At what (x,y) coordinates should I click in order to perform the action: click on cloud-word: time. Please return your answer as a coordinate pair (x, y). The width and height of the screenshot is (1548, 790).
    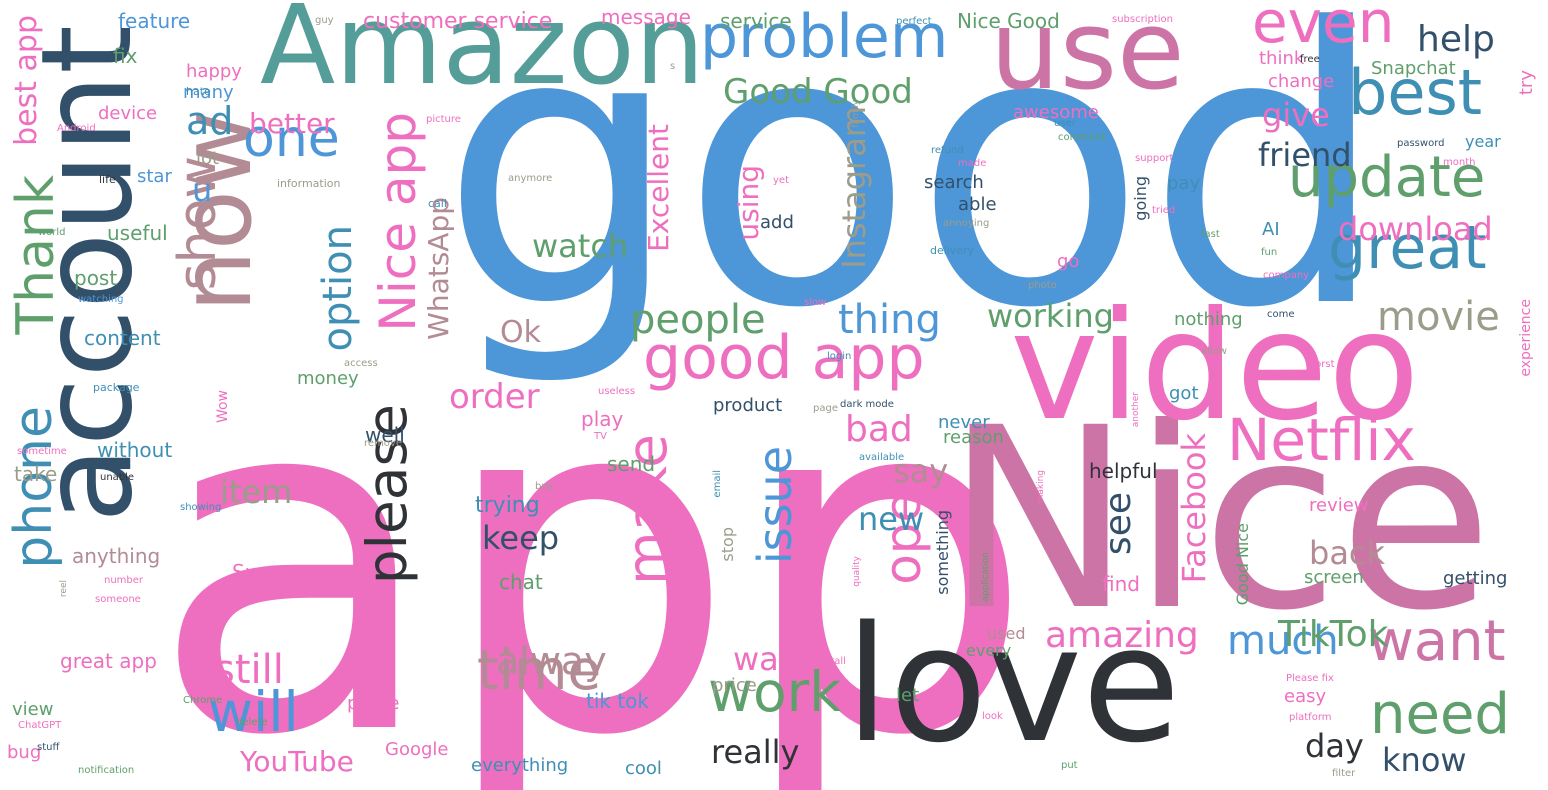
    Looking at the image, I should click on (539, 670).